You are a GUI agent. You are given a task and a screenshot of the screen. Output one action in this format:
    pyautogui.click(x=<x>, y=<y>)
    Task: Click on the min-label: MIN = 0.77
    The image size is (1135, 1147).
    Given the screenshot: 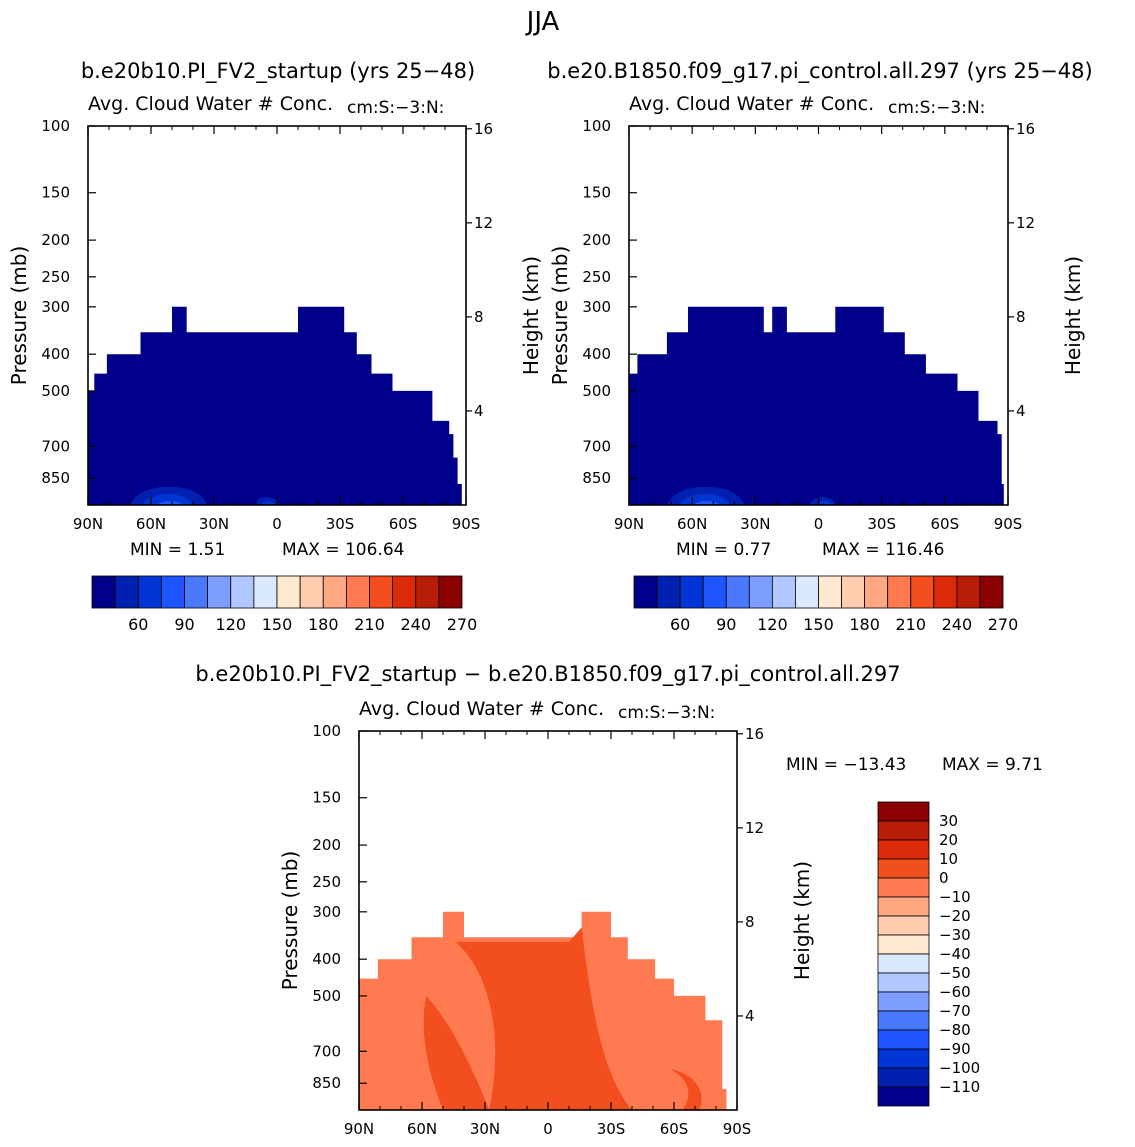 What is the action you would take?
    pyautogui.click(x=723, y=550)
    